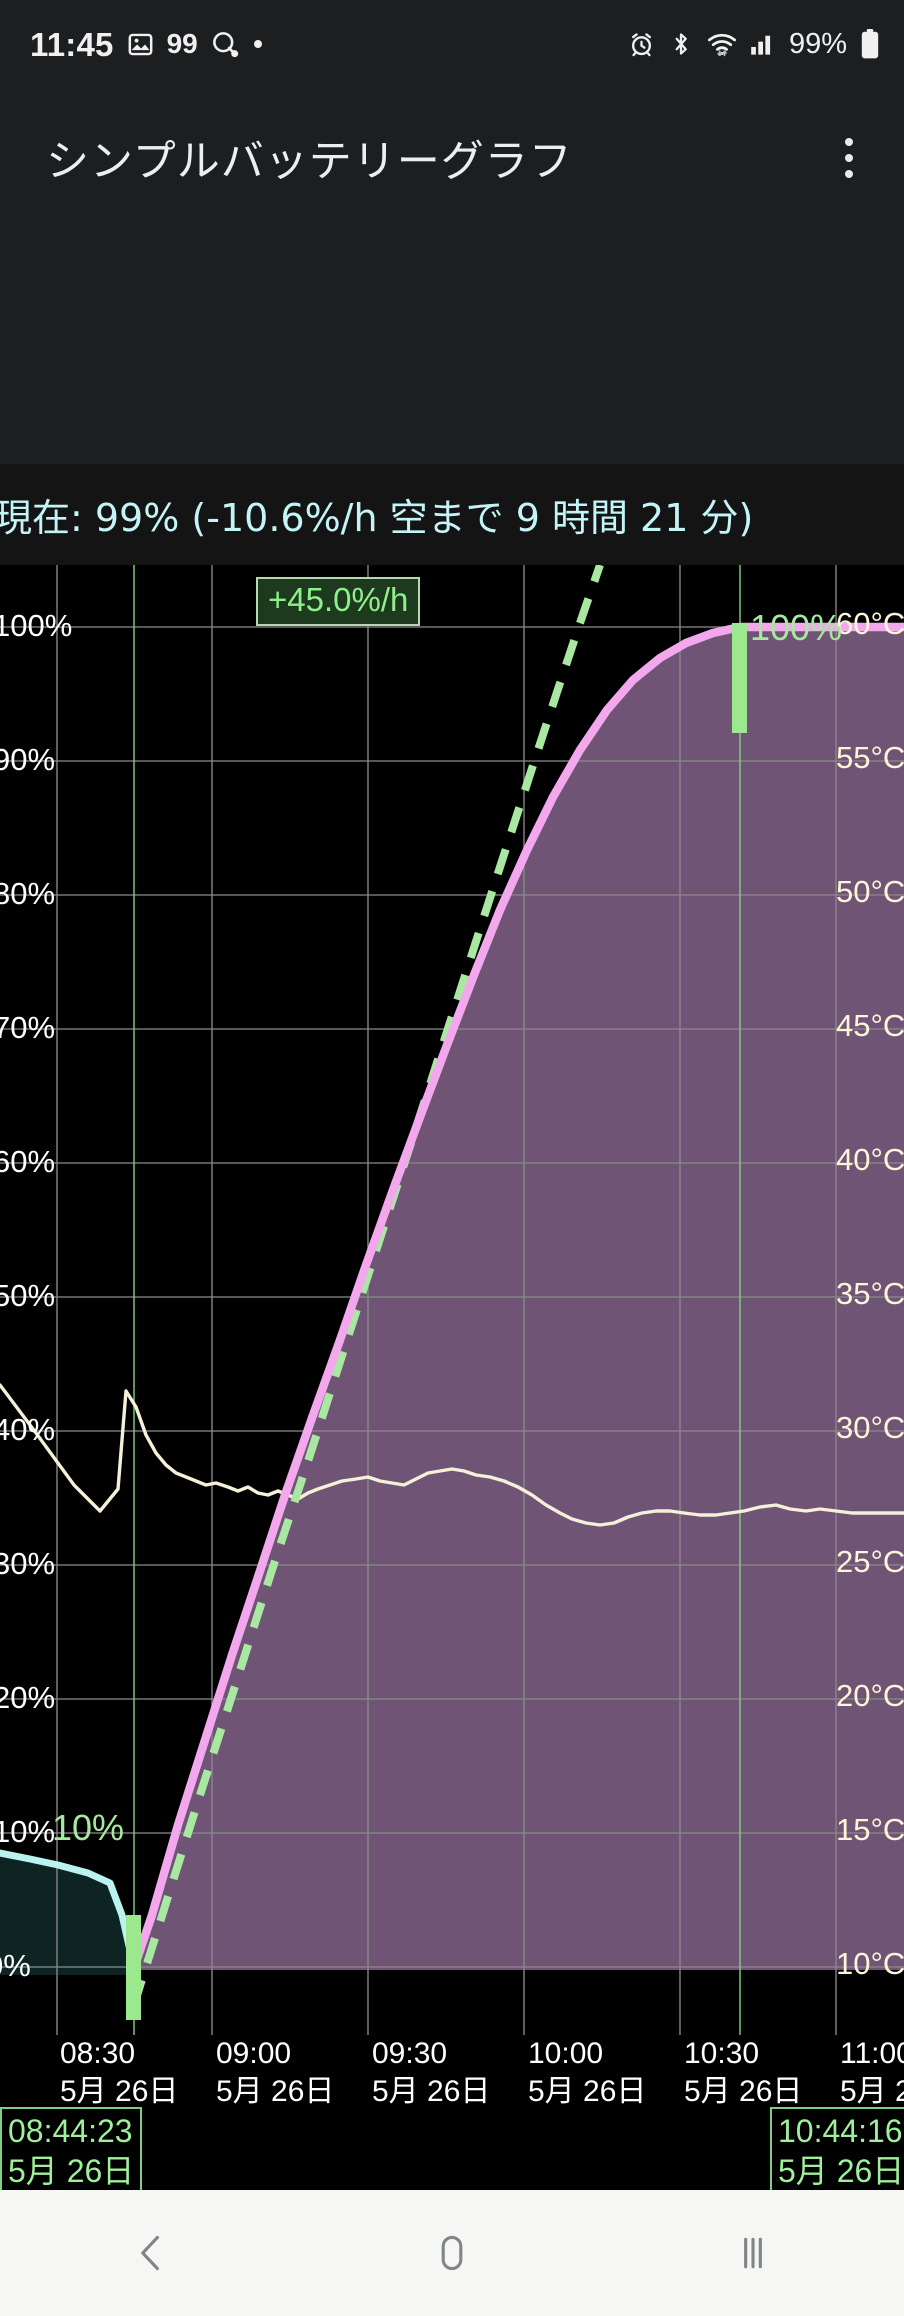 Image resolution: width=904 pixels, height=2316 pixels. Describe the element at coordinates (870, 1025) in the screenshot. I see `temp-tick-45: 45°C` at that location.